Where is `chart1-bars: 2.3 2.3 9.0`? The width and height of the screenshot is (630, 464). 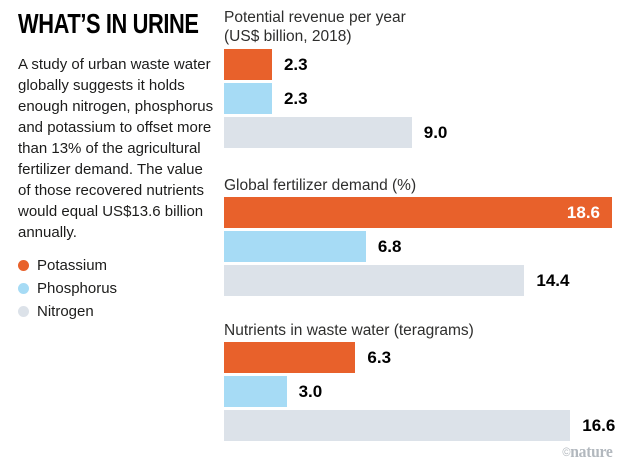
chart1-bars: 2.3 2.3 9.0 is located at coordinates (418, 100).